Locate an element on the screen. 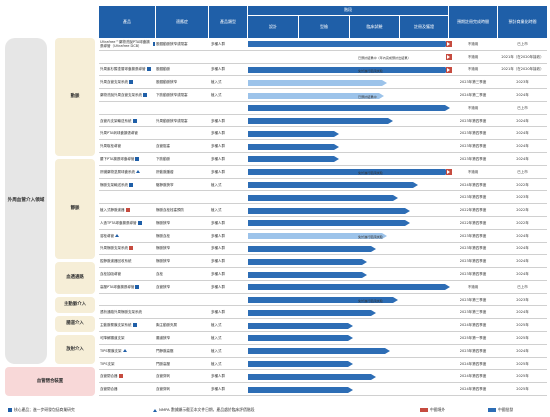 The width and height of the screenshot is (550, 417). expected-registration: 2023年第四季度 is located at coordinates (473, 248).